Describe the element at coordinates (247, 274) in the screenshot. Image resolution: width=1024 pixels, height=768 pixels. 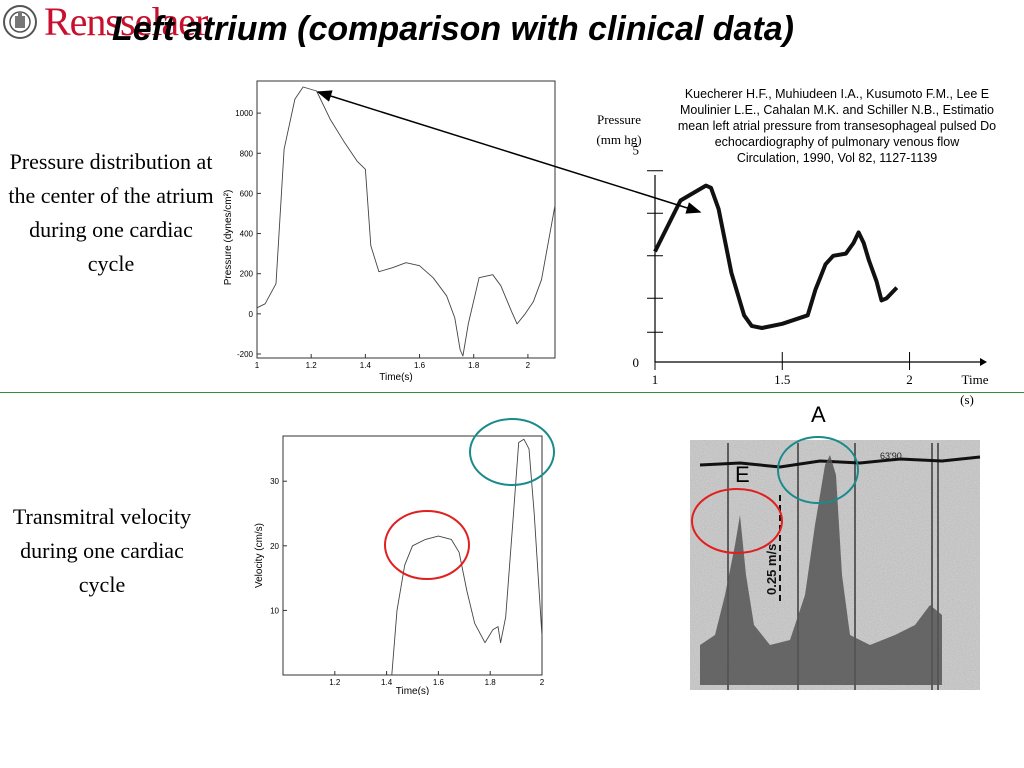
I see `y-tick-label: 200` at that location.